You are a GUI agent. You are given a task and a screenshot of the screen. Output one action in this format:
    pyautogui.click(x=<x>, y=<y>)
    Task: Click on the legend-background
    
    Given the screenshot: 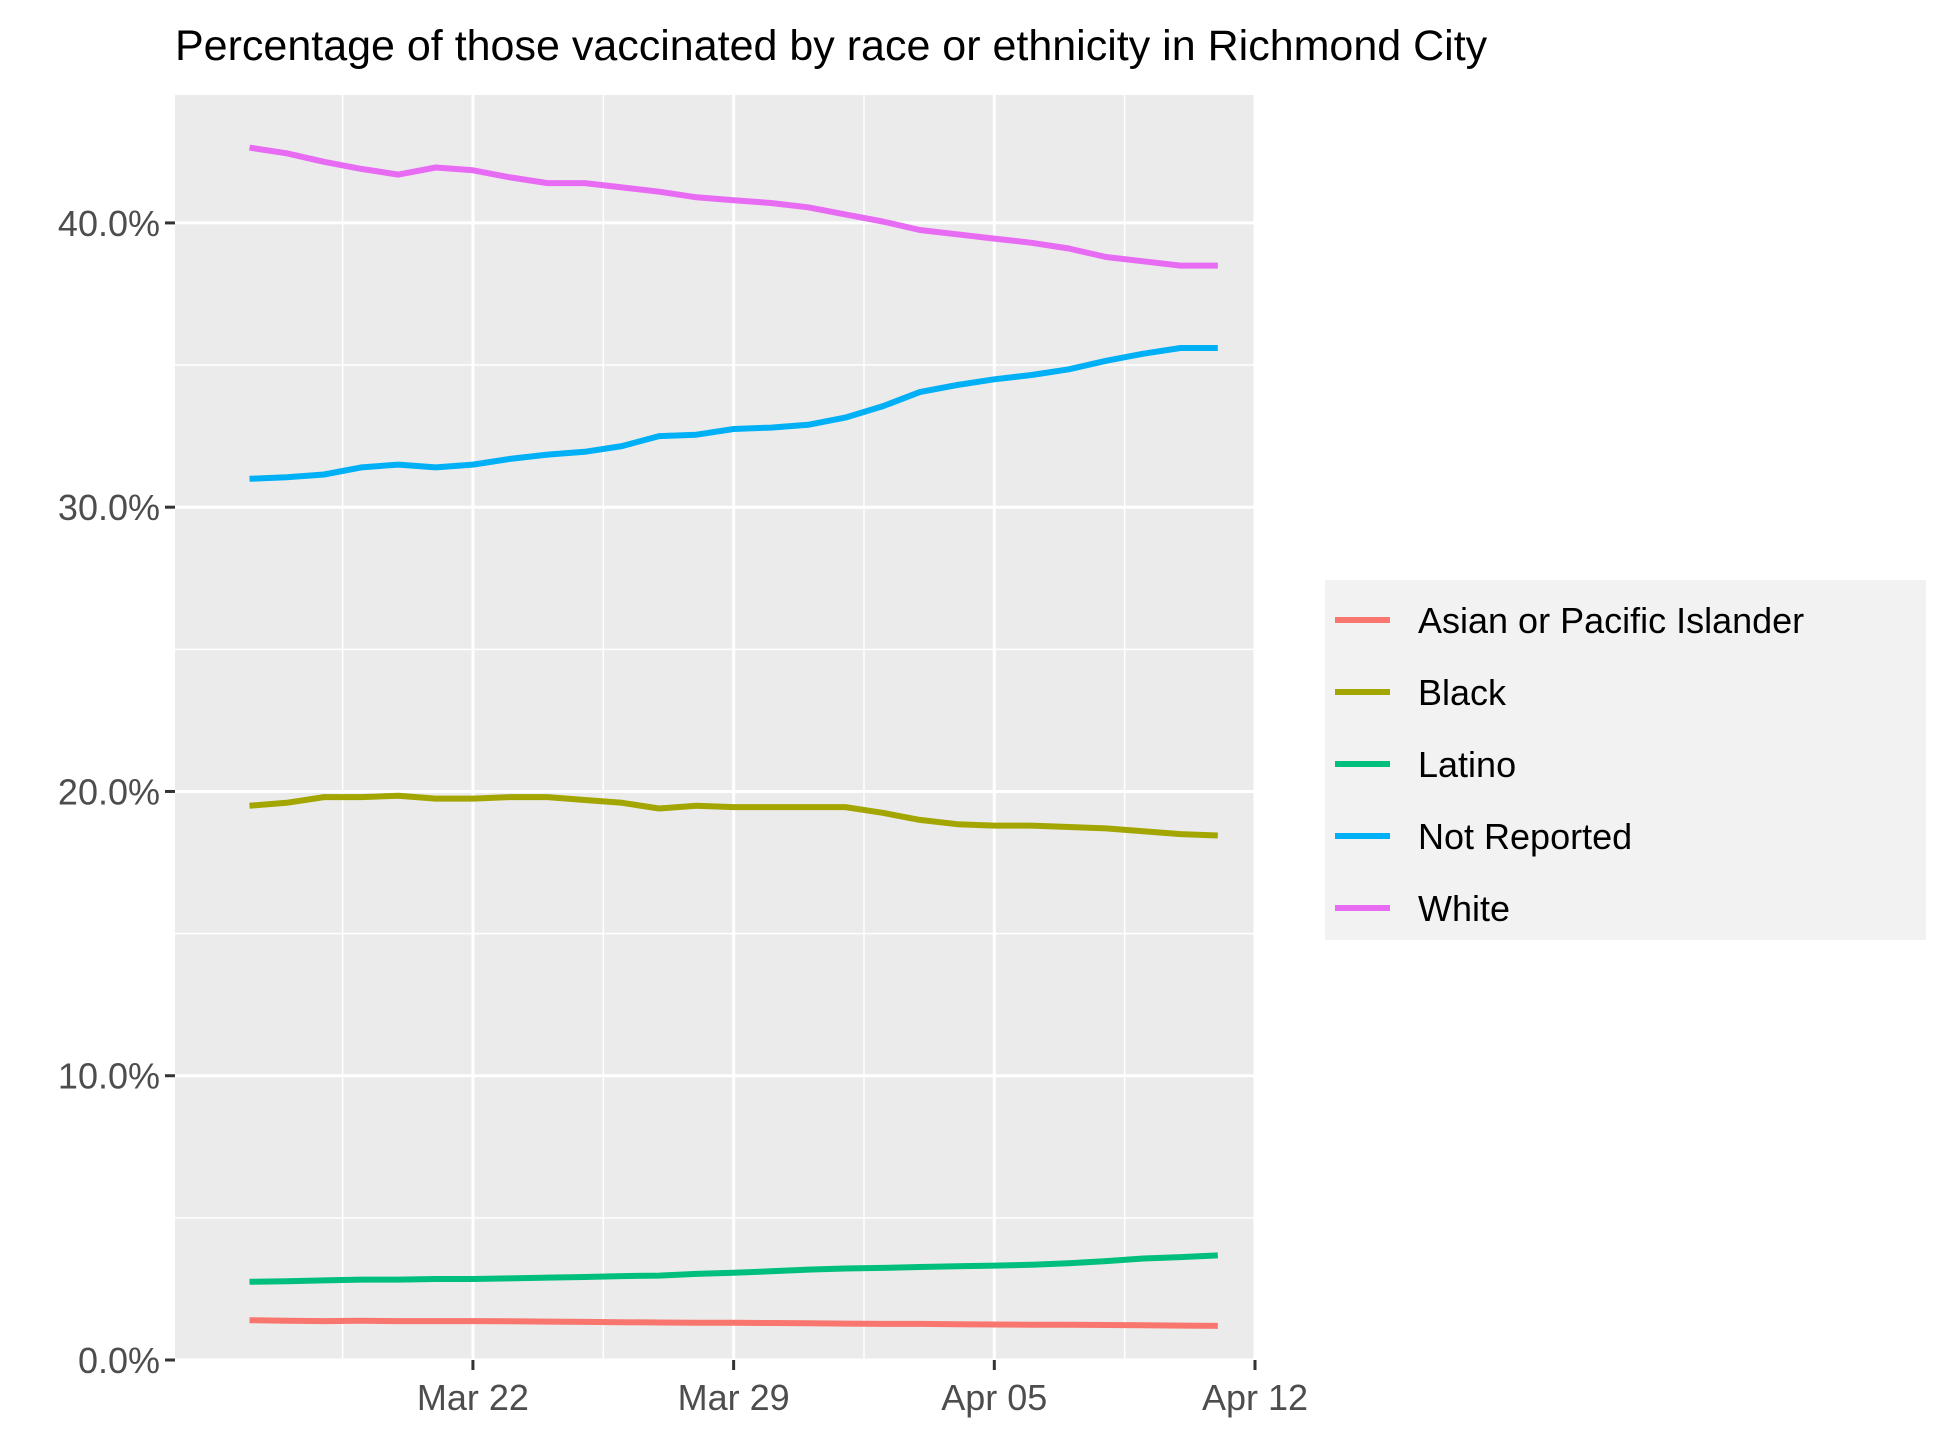 What is the action you would take?
    pyautogui.click(x=1625, y=760)
    